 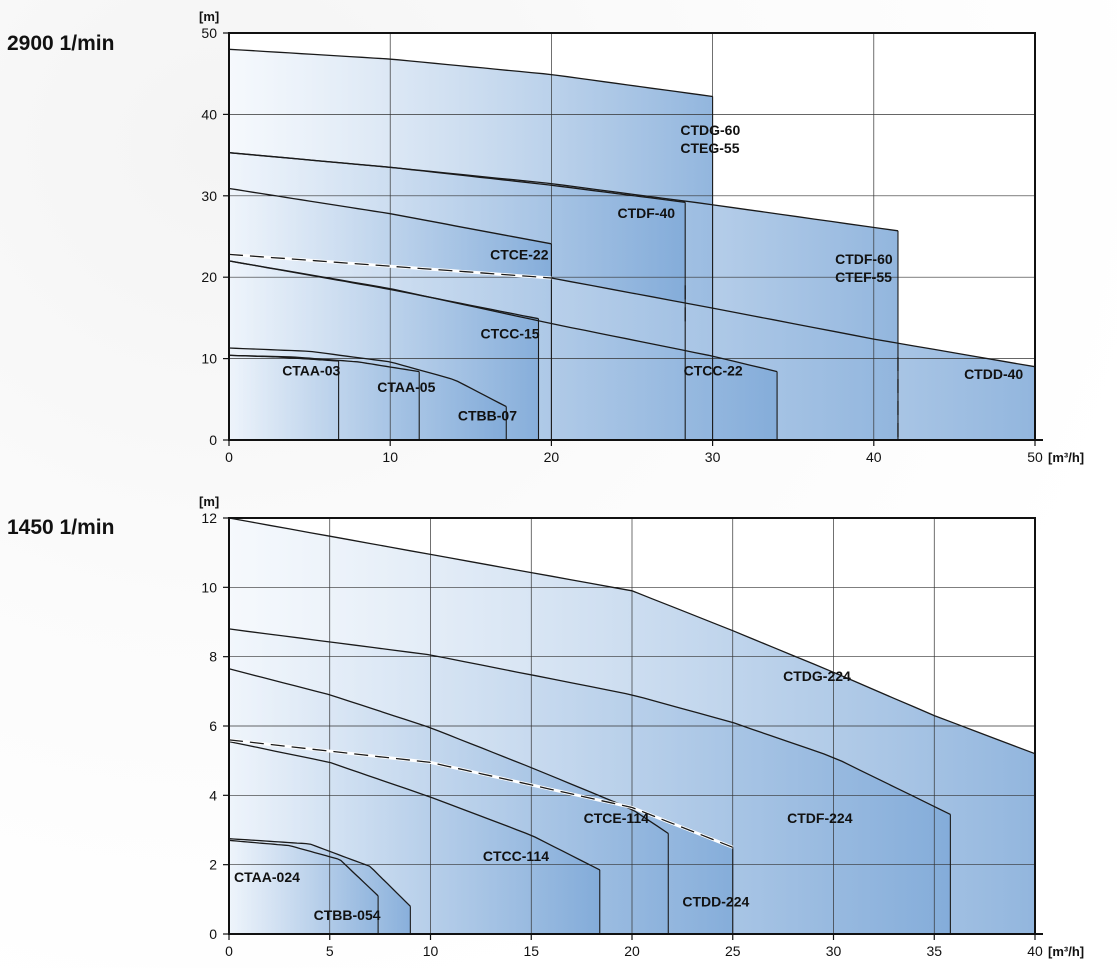 What do you see at coordinates (863, 277) in the screenshot?
I see `label-ctdf-60-ctef-55: CTEF-55` at bounding box center [863, 277].